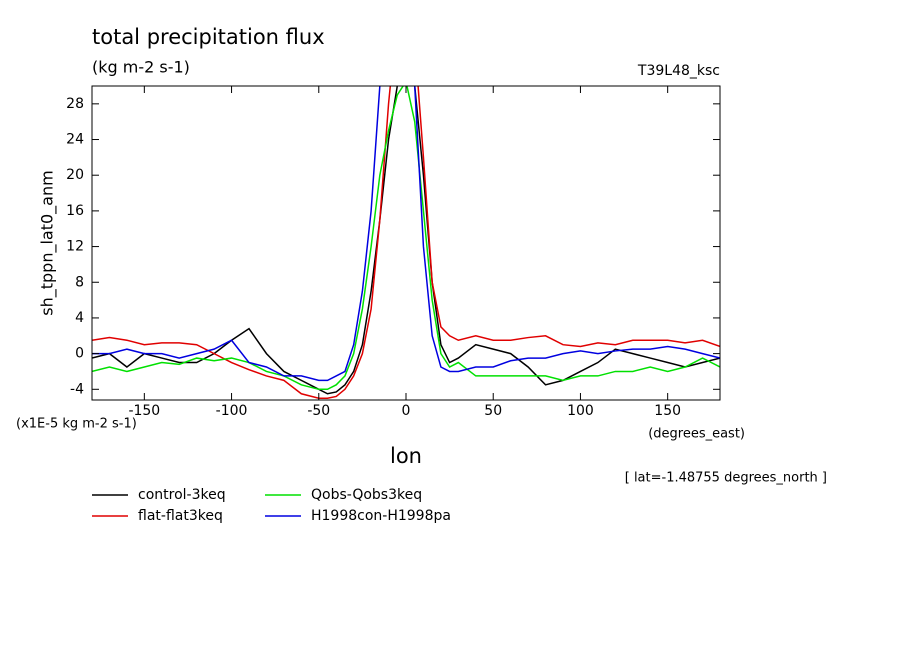  What do you see at coordinates (696, 434) in the screenshot?
I see `x-units: (degrees_east)` at bounding box center [696, 434].